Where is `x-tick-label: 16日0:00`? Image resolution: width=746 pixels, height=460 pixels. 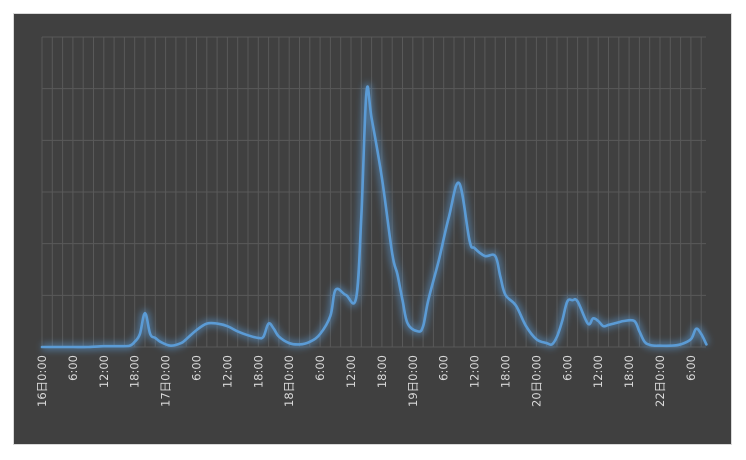
x-tick-label: 16日0:00 is located at coordinates (42, 381).